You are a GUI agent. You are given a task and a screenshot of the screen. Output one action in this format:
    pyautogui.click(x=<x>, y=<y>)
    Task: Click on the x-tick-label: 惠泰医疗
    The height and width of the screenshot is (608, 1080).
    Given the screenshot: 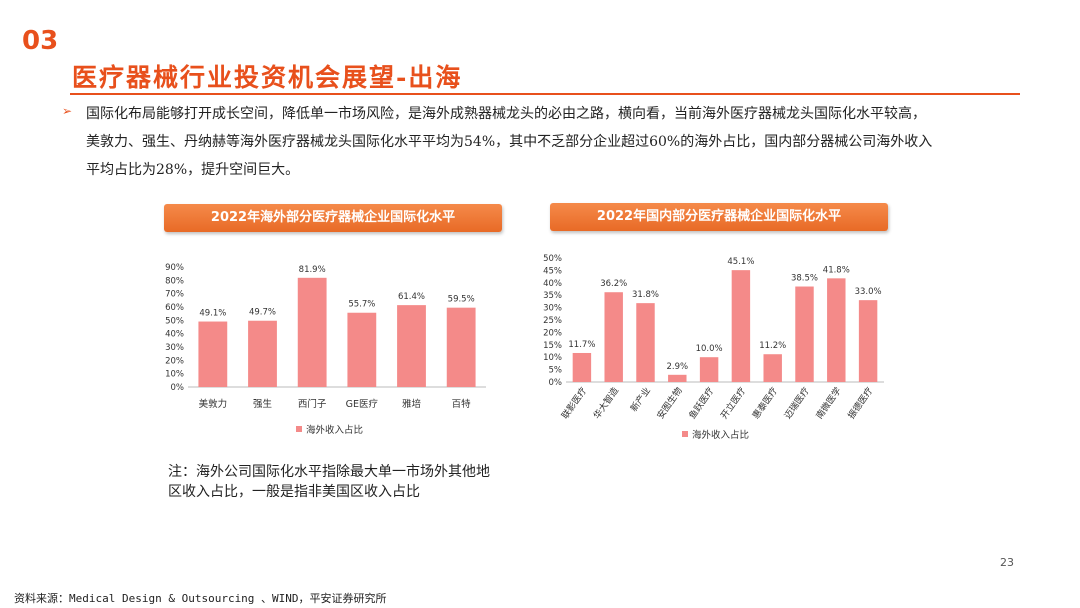 What is the action you would take?
    pyautogui.click(x=765, y=403)
    